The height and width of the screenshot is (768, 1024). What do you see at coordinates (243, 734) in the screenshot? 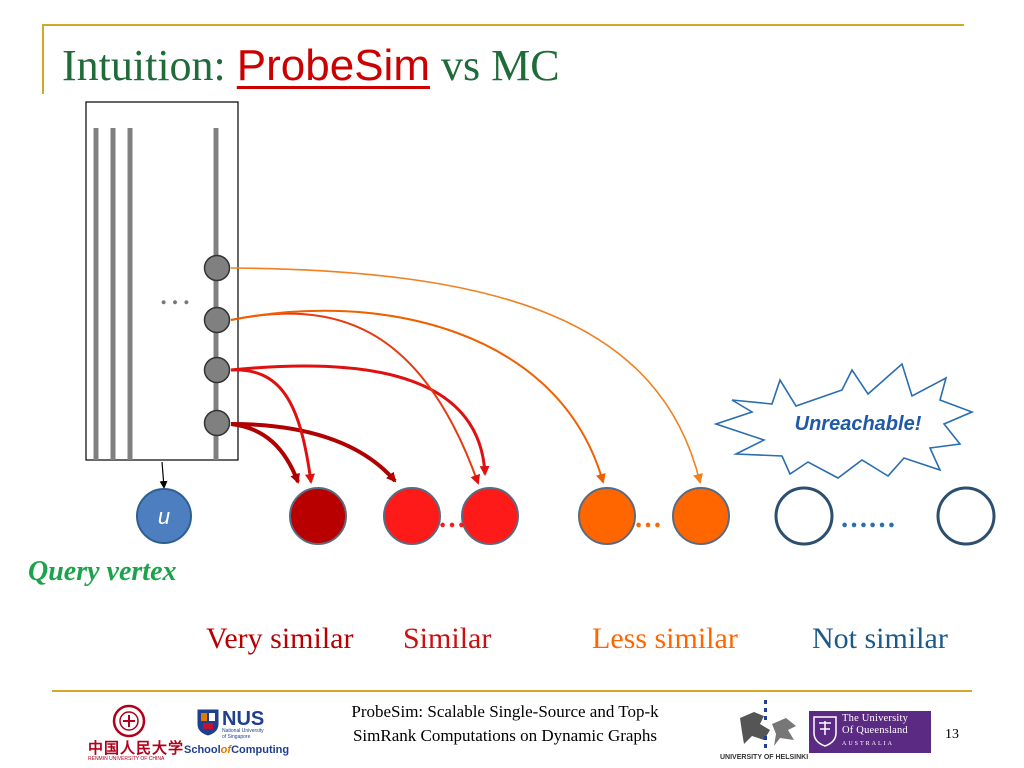
I see `nus-logo-subtitle: National University of Singapore` at bounding box center [243, 734].